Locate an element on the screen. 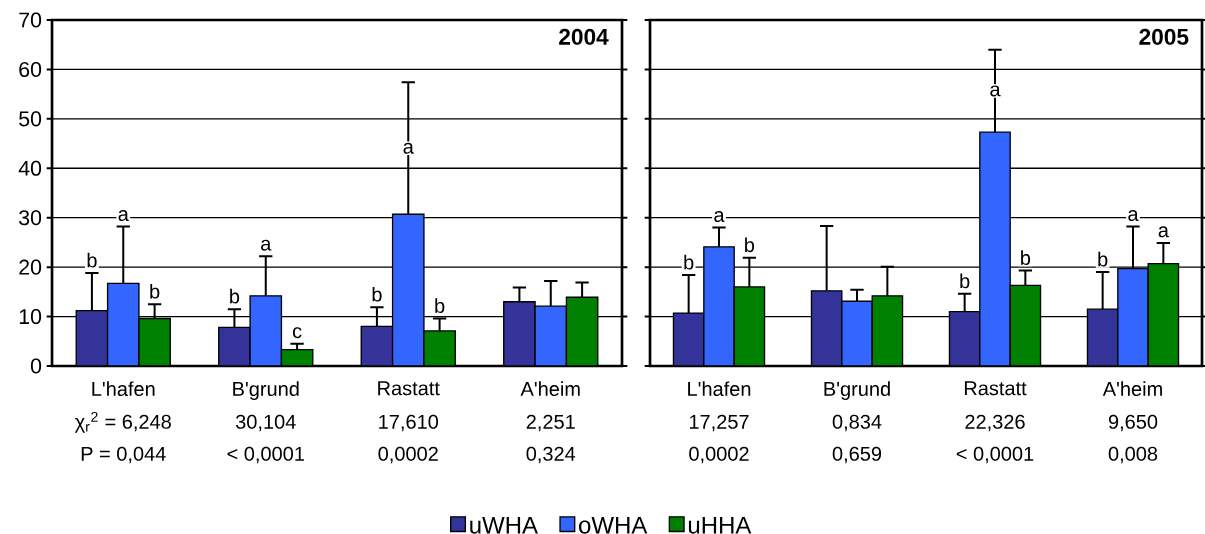 The image size is (1205, 534). y-tick-label: 0 is located at coordinates (36, 366).